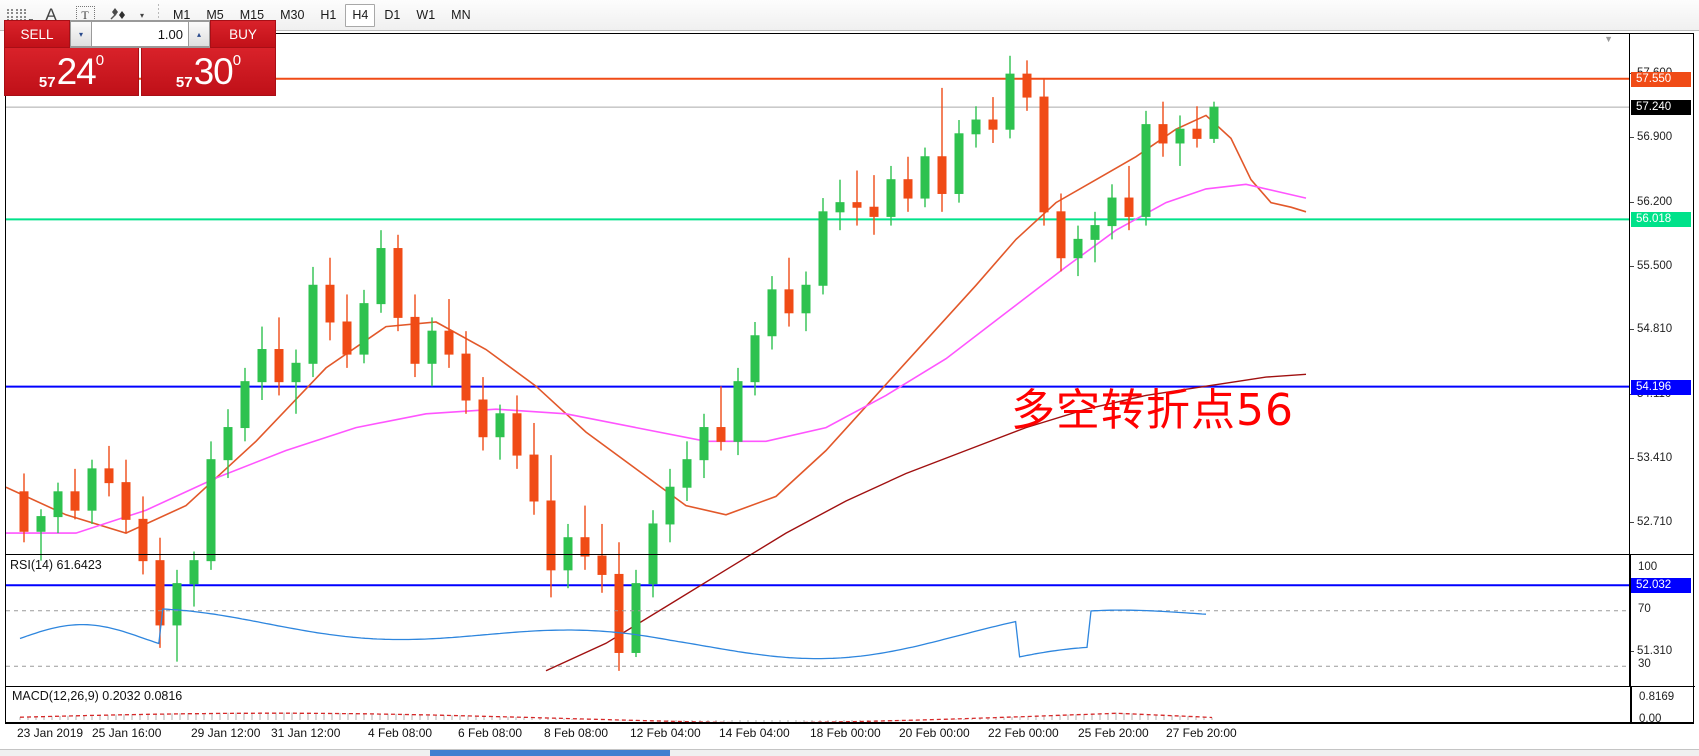 The width and height of the screenshot is (1699, 756). I want to click on status-strip-highlight, so click(550, 753).